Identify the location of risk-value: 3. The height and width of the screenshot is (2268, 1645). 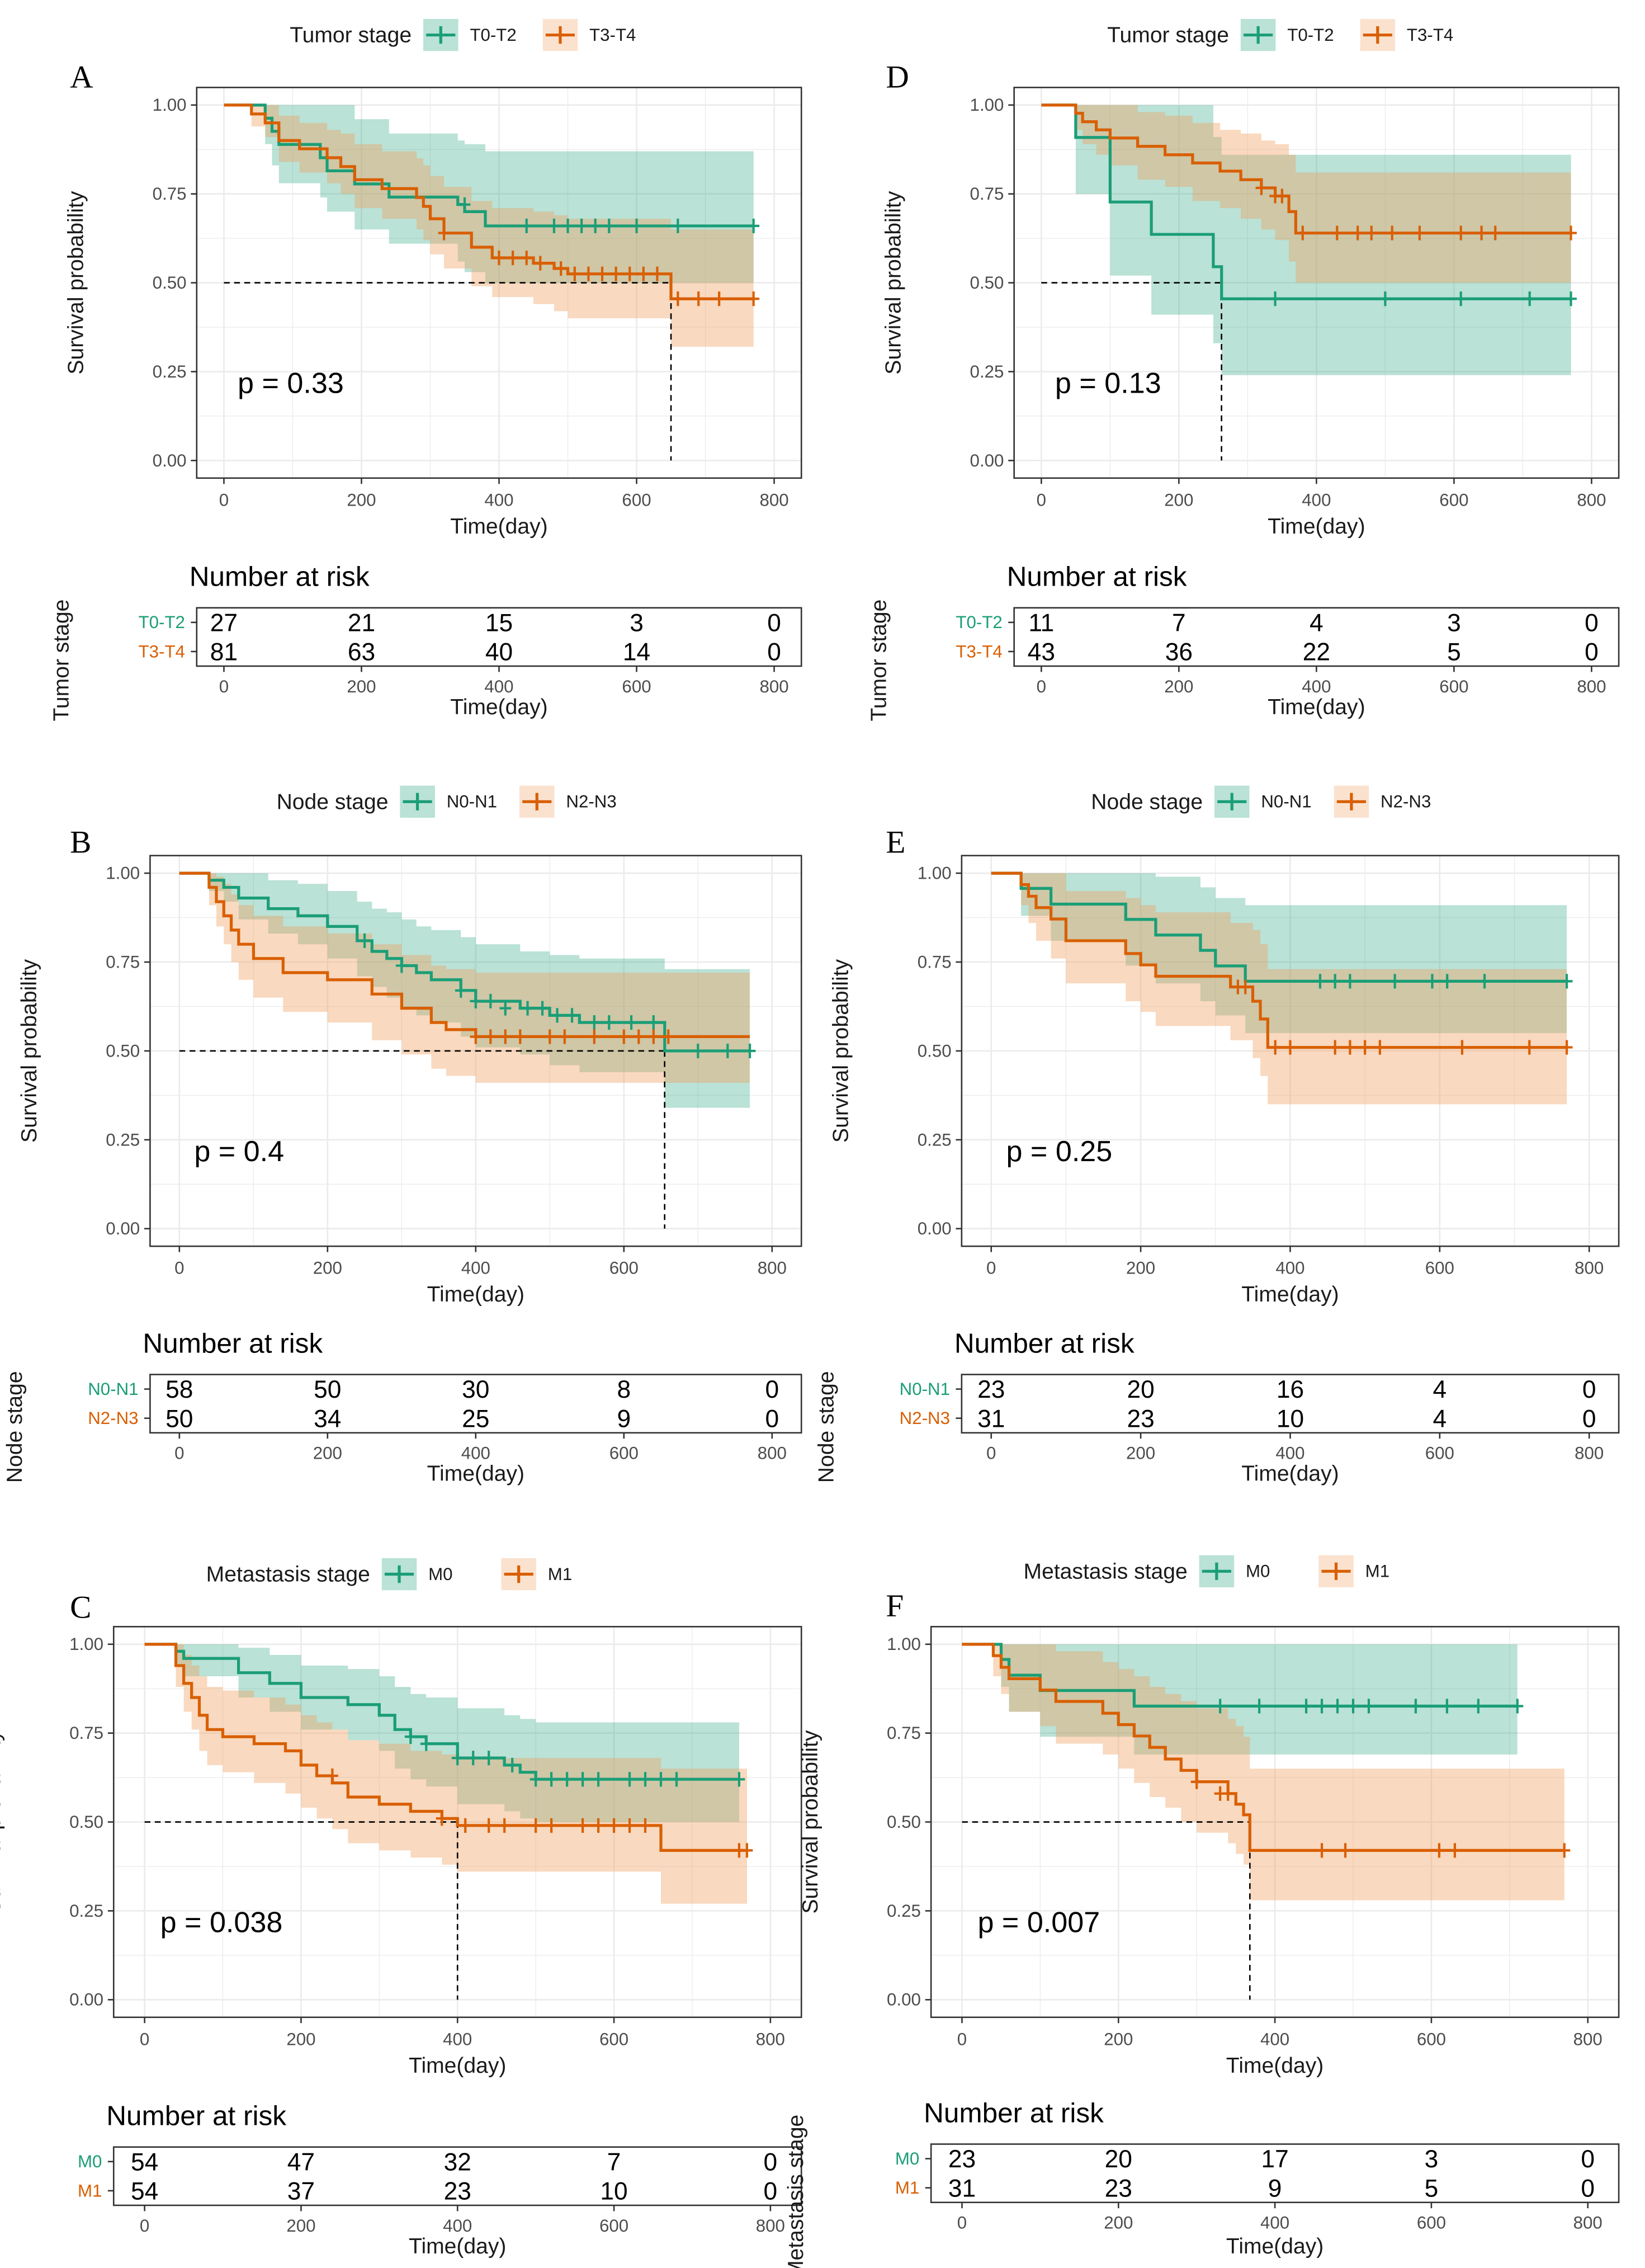
(637, 622).